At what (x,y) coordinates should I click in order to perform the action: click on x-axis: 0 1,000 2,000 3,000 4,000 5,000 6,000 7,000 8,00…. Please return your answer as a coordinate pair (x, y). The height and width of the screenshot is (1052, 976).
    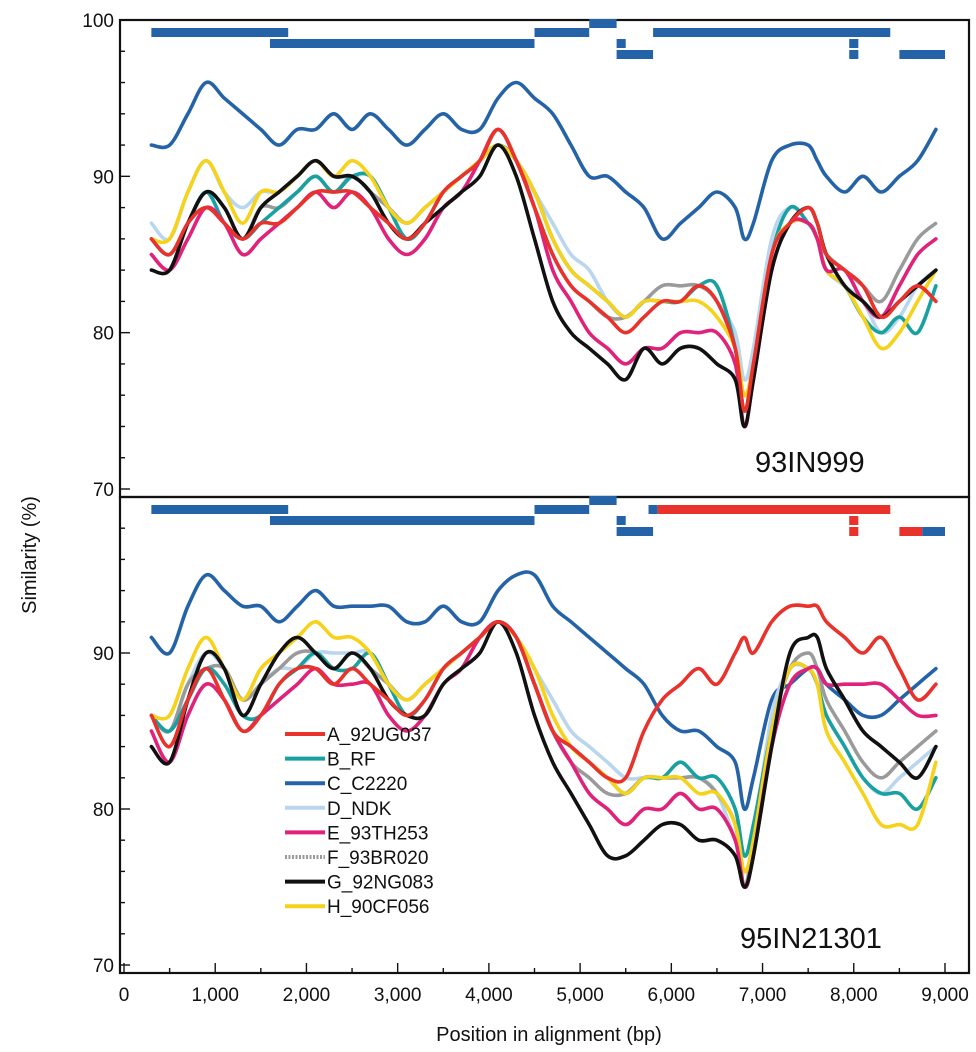
    Looking at the image, I should click on (544, 984).